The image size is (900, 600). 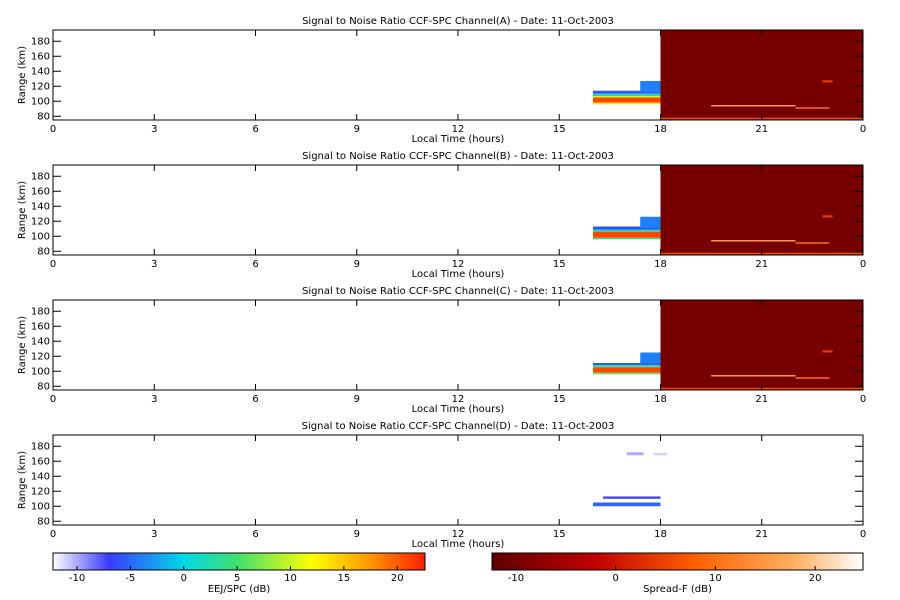 What do you see at coordinates (677, 589) in the screenshot?
I see `colorbar-label: Spread-F (dB)` at bounding box center [677, 589].